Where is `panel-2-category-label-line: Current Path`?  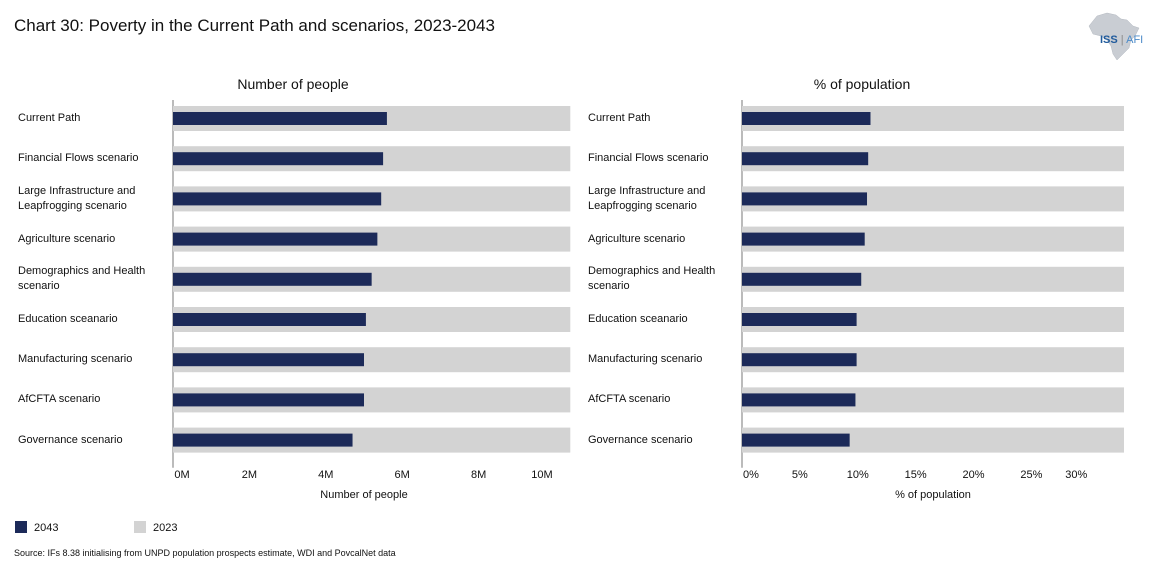 panel-2-category-label-line: Current Path is located at coordinates (619, 118).